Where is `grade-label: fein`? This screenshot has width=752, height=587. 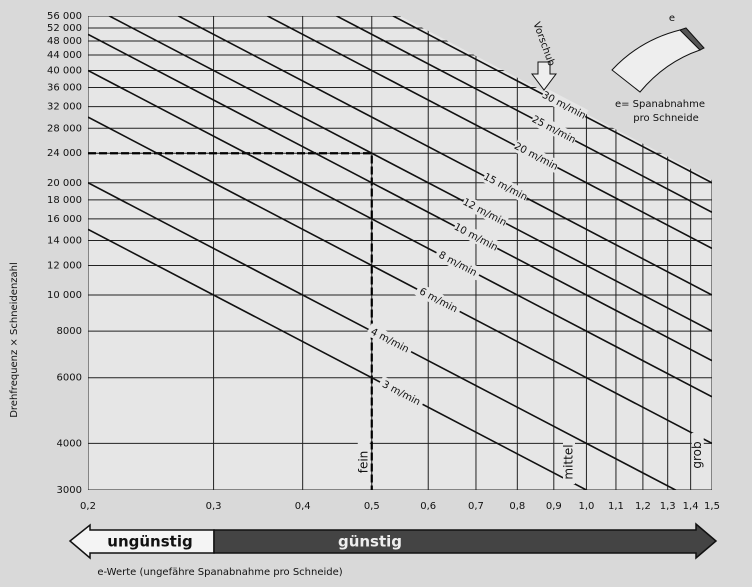 grade-label: fein is located at coordinates (363, 462).